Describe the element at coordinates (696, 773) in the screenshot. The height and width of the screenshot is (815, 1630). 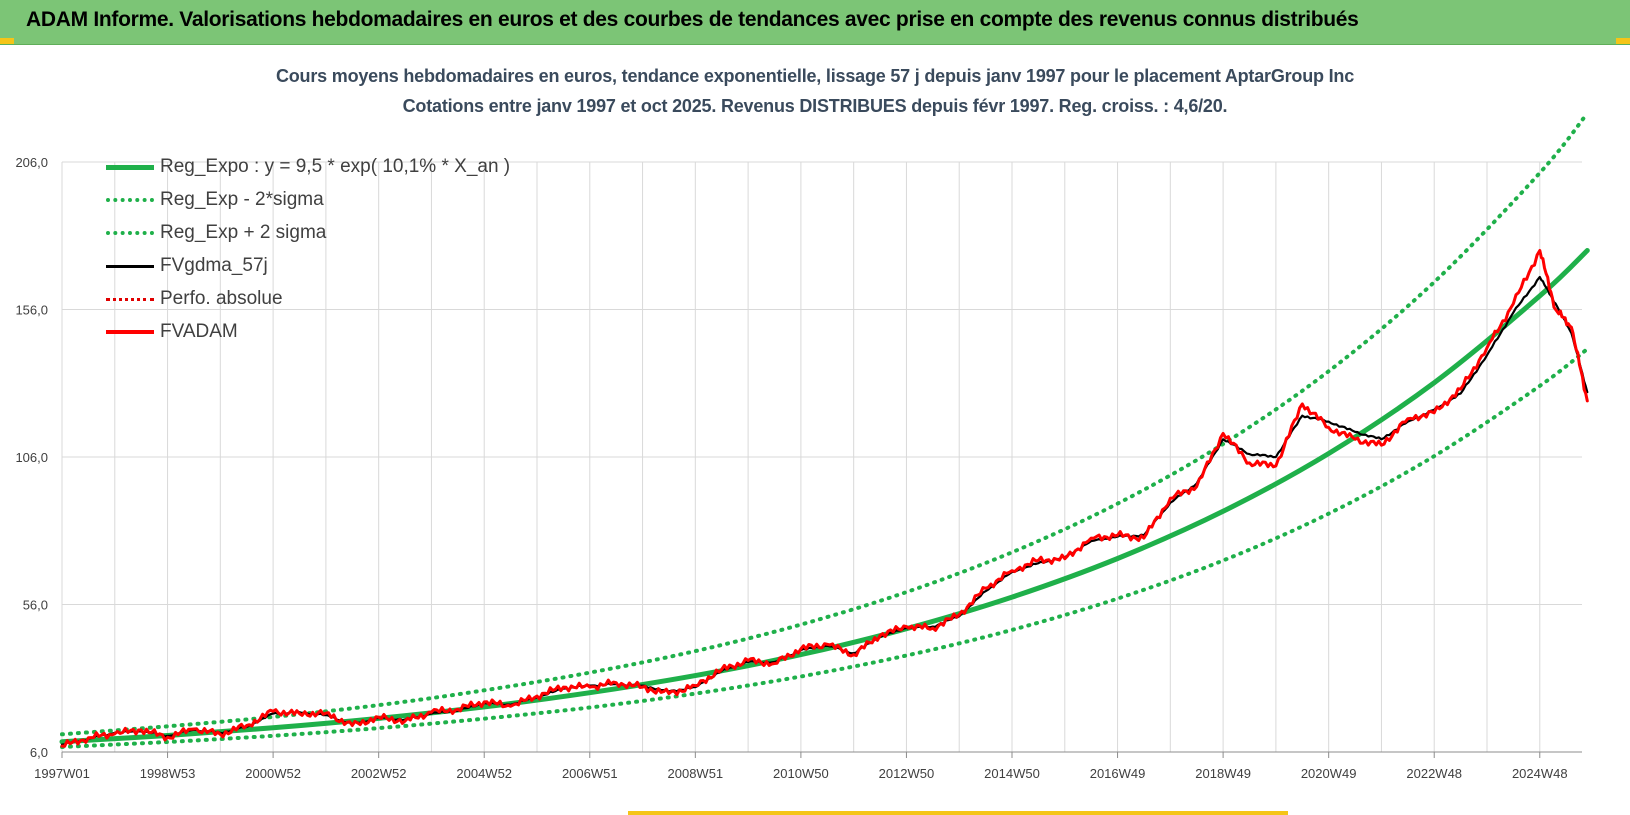
I see `x-tick-label: 2008W51` at that location.